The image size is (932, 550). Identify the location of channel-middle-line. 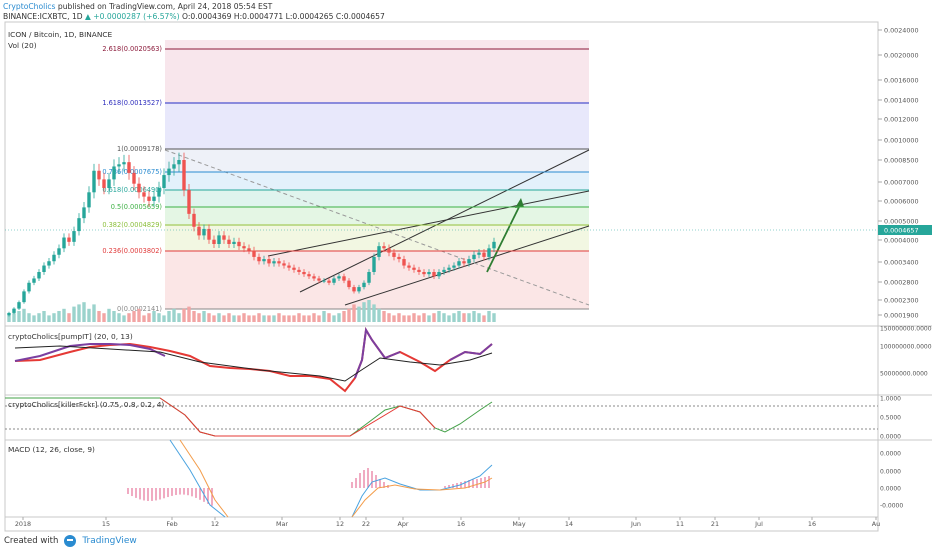
(428, 223).